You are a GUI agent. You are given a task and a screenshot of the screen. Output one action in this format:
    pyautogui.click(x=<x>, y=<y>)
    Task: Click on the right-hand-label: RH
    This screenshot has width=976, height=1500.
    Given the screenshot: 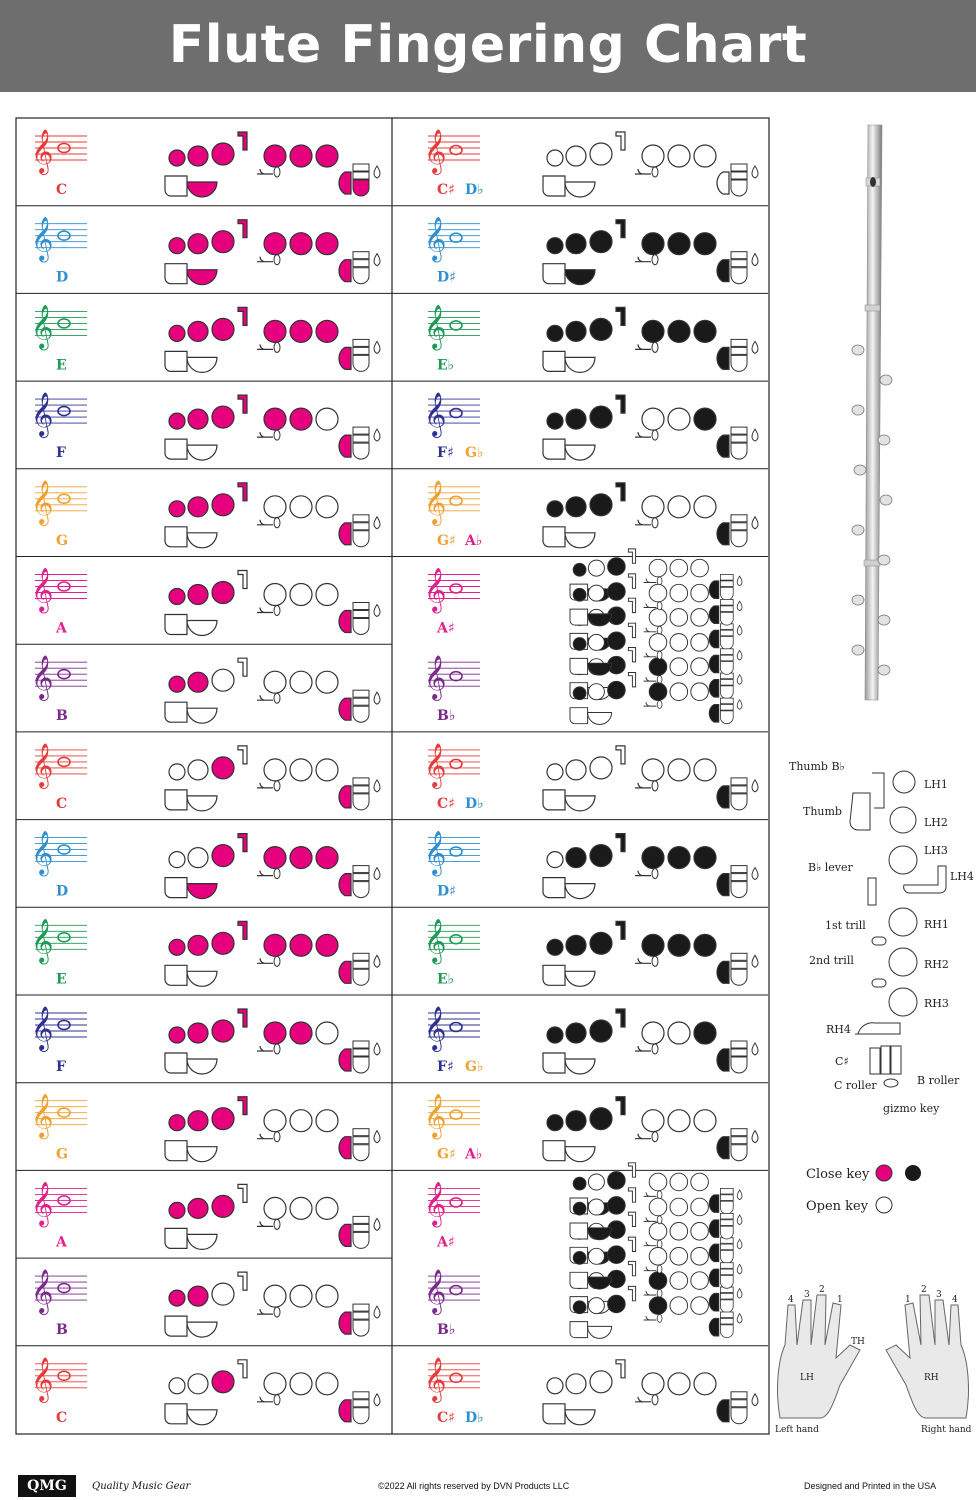 What is the action you would take?
    pyautogui.click(x=931, y=1378)
    